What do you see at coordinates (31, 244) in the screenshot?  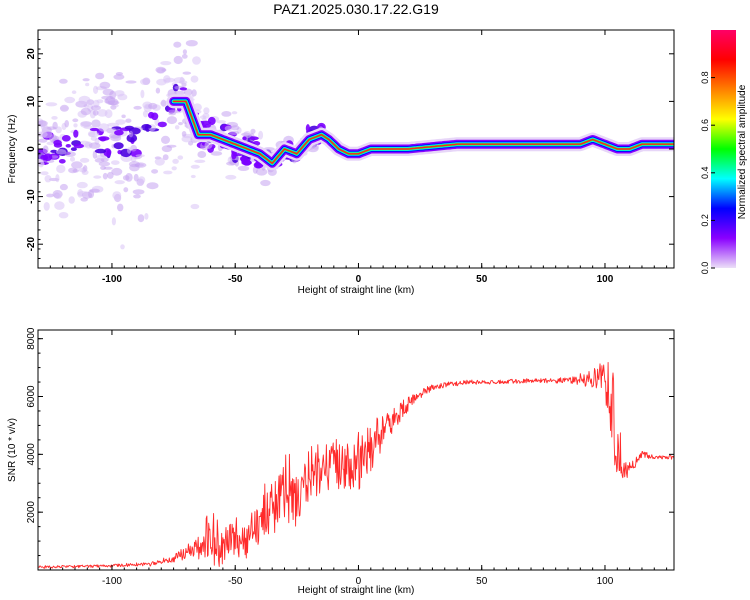 I see `y-tick-label: -20` at bounding box center [31, 244].